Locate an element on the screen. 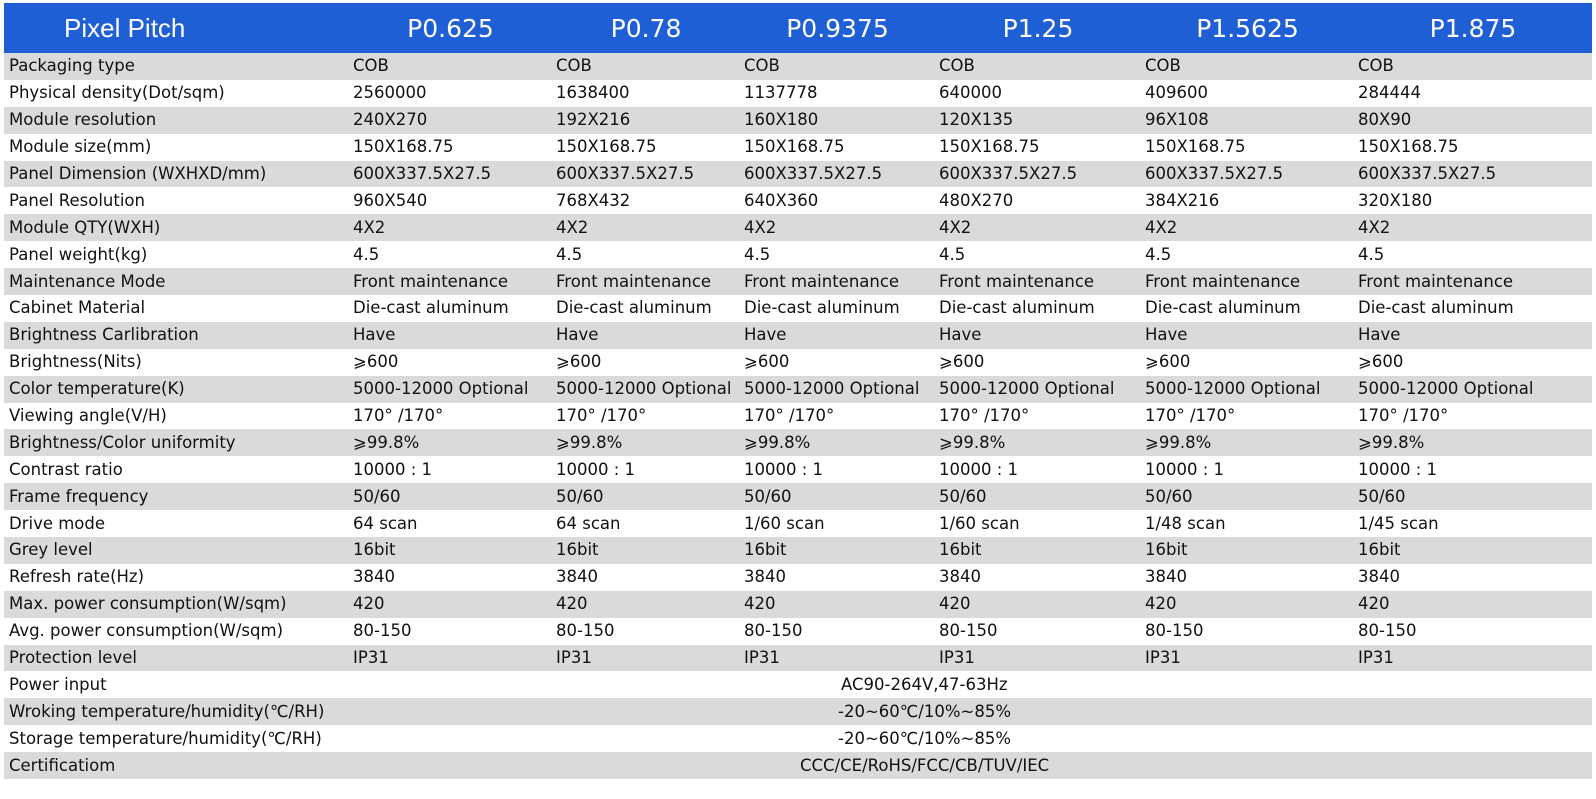 The height and width of the screenshot is (799, 1596). pitch-header: P0.625 is located at coordinates (450, 28).